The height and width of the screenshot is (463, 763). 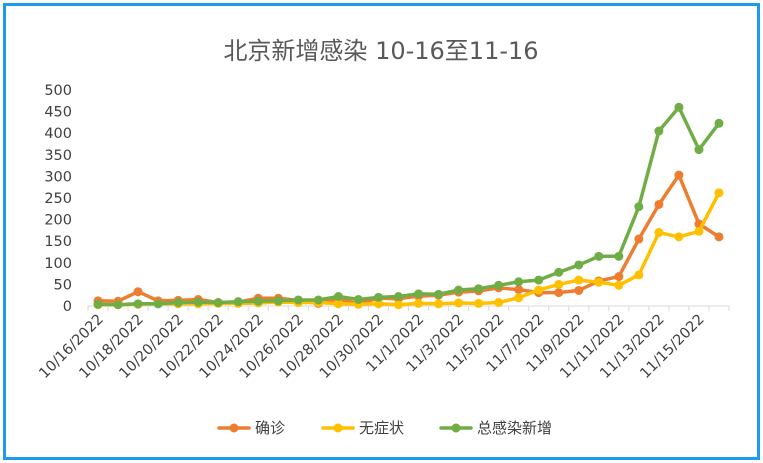 I want to click on chart-title: 北京新增感染 10-16至11-16, so click(x=380, y=51).